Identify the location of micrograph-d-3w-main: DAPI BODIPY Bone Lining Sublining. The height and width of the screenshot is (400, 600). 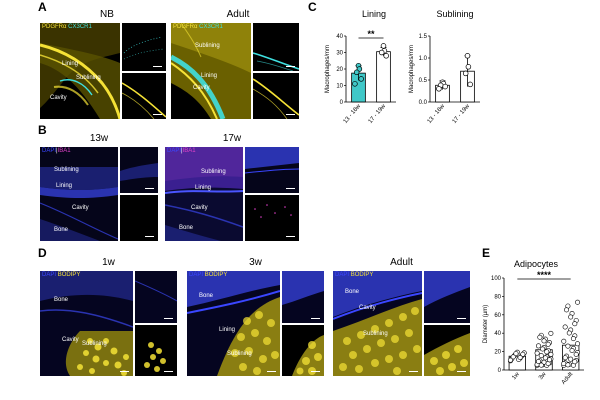
(233, 323).